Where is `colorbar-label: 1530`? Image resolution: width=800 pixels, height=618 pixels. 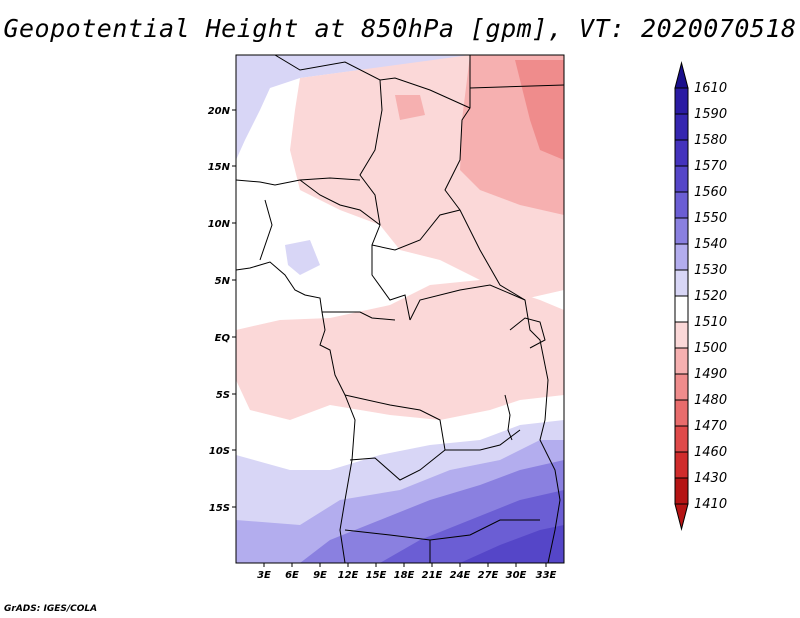
colorbar-label: 1530 is located at coordinates (710, 270).